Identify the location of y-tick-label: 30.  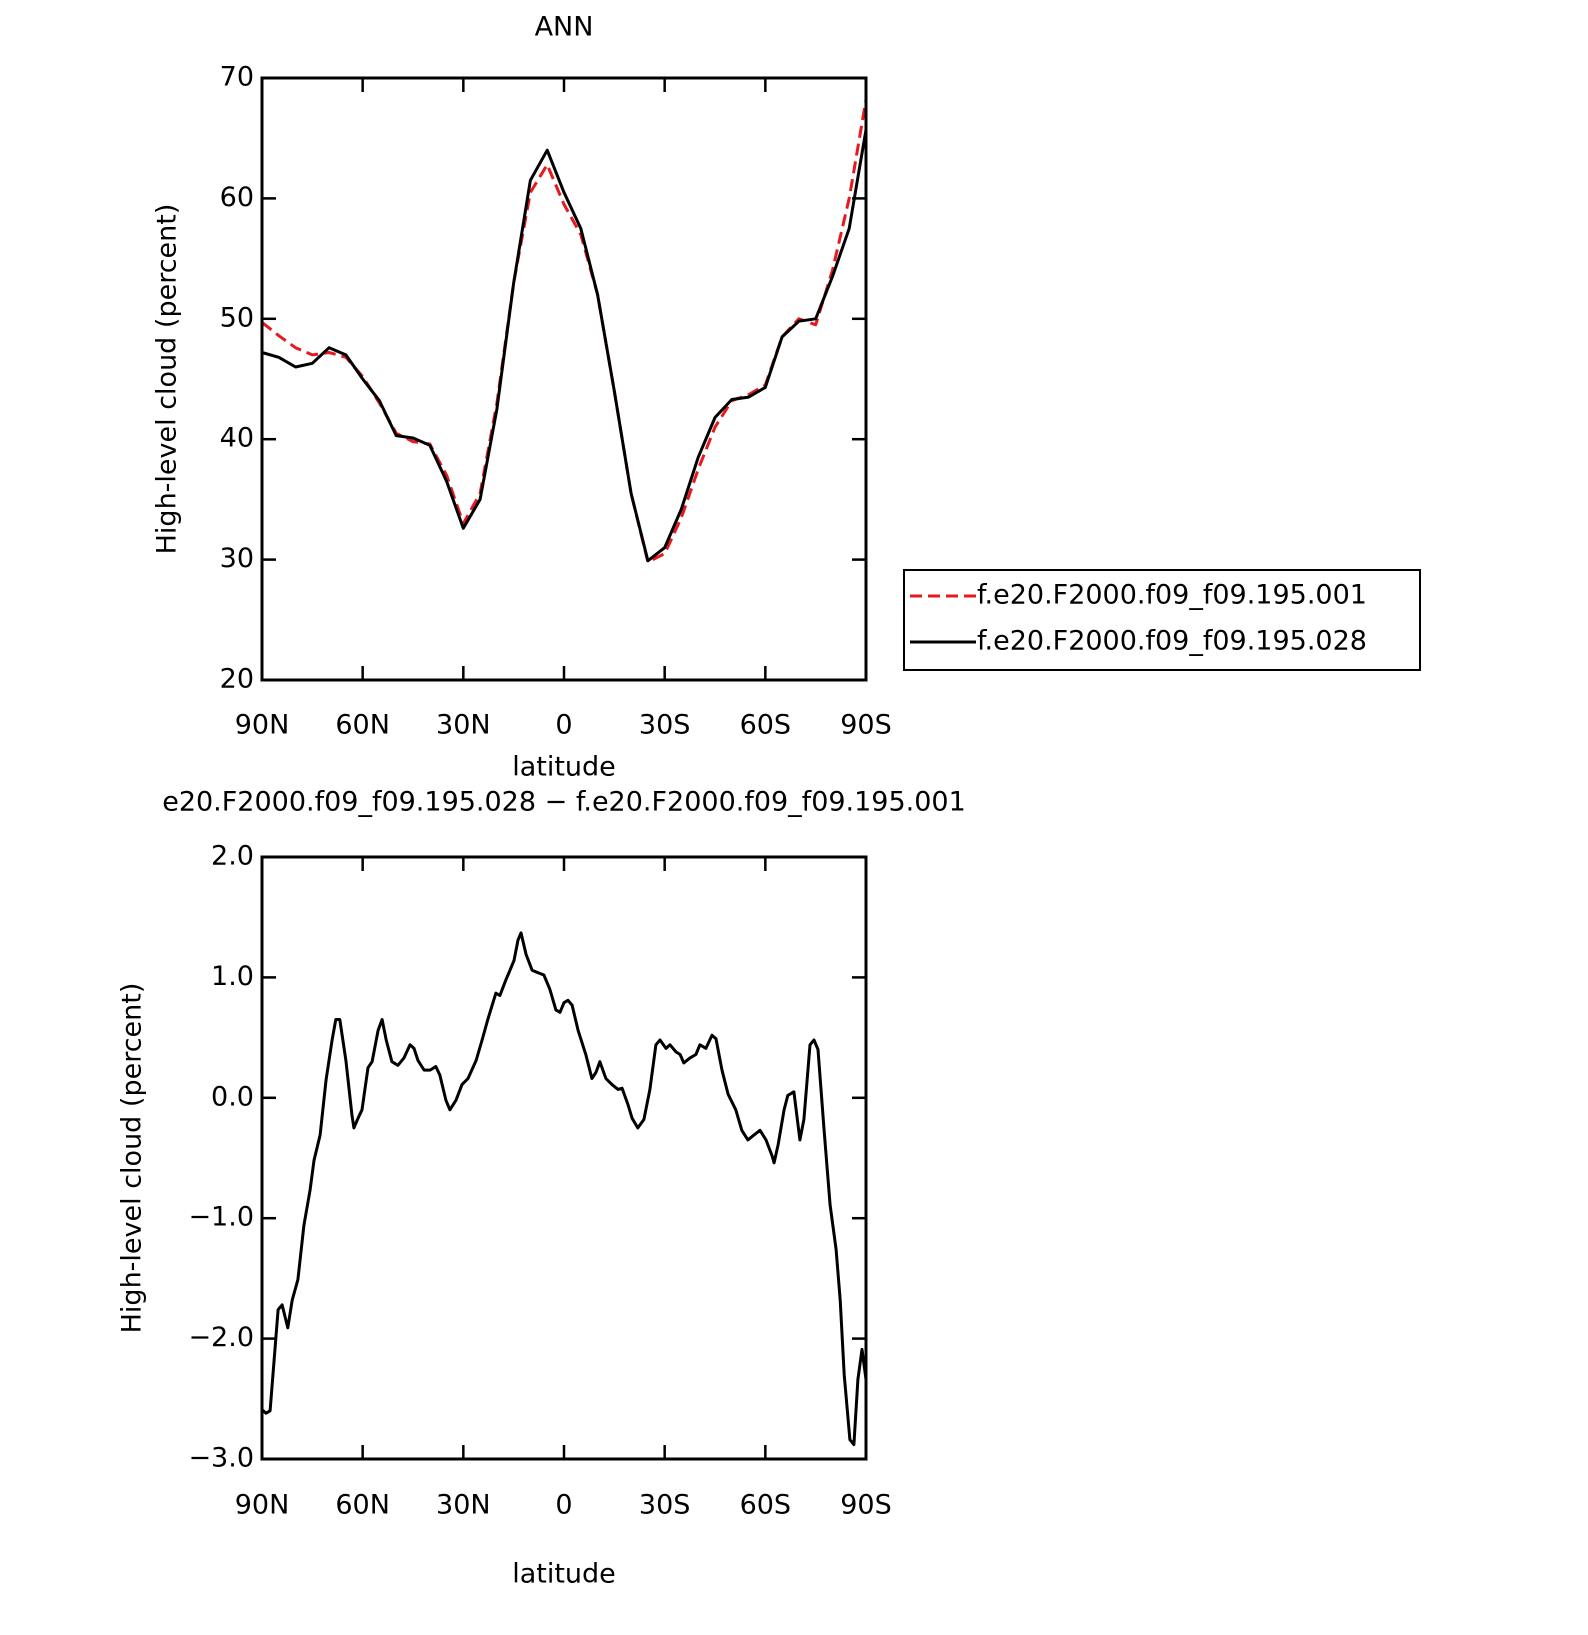
(237, 558).